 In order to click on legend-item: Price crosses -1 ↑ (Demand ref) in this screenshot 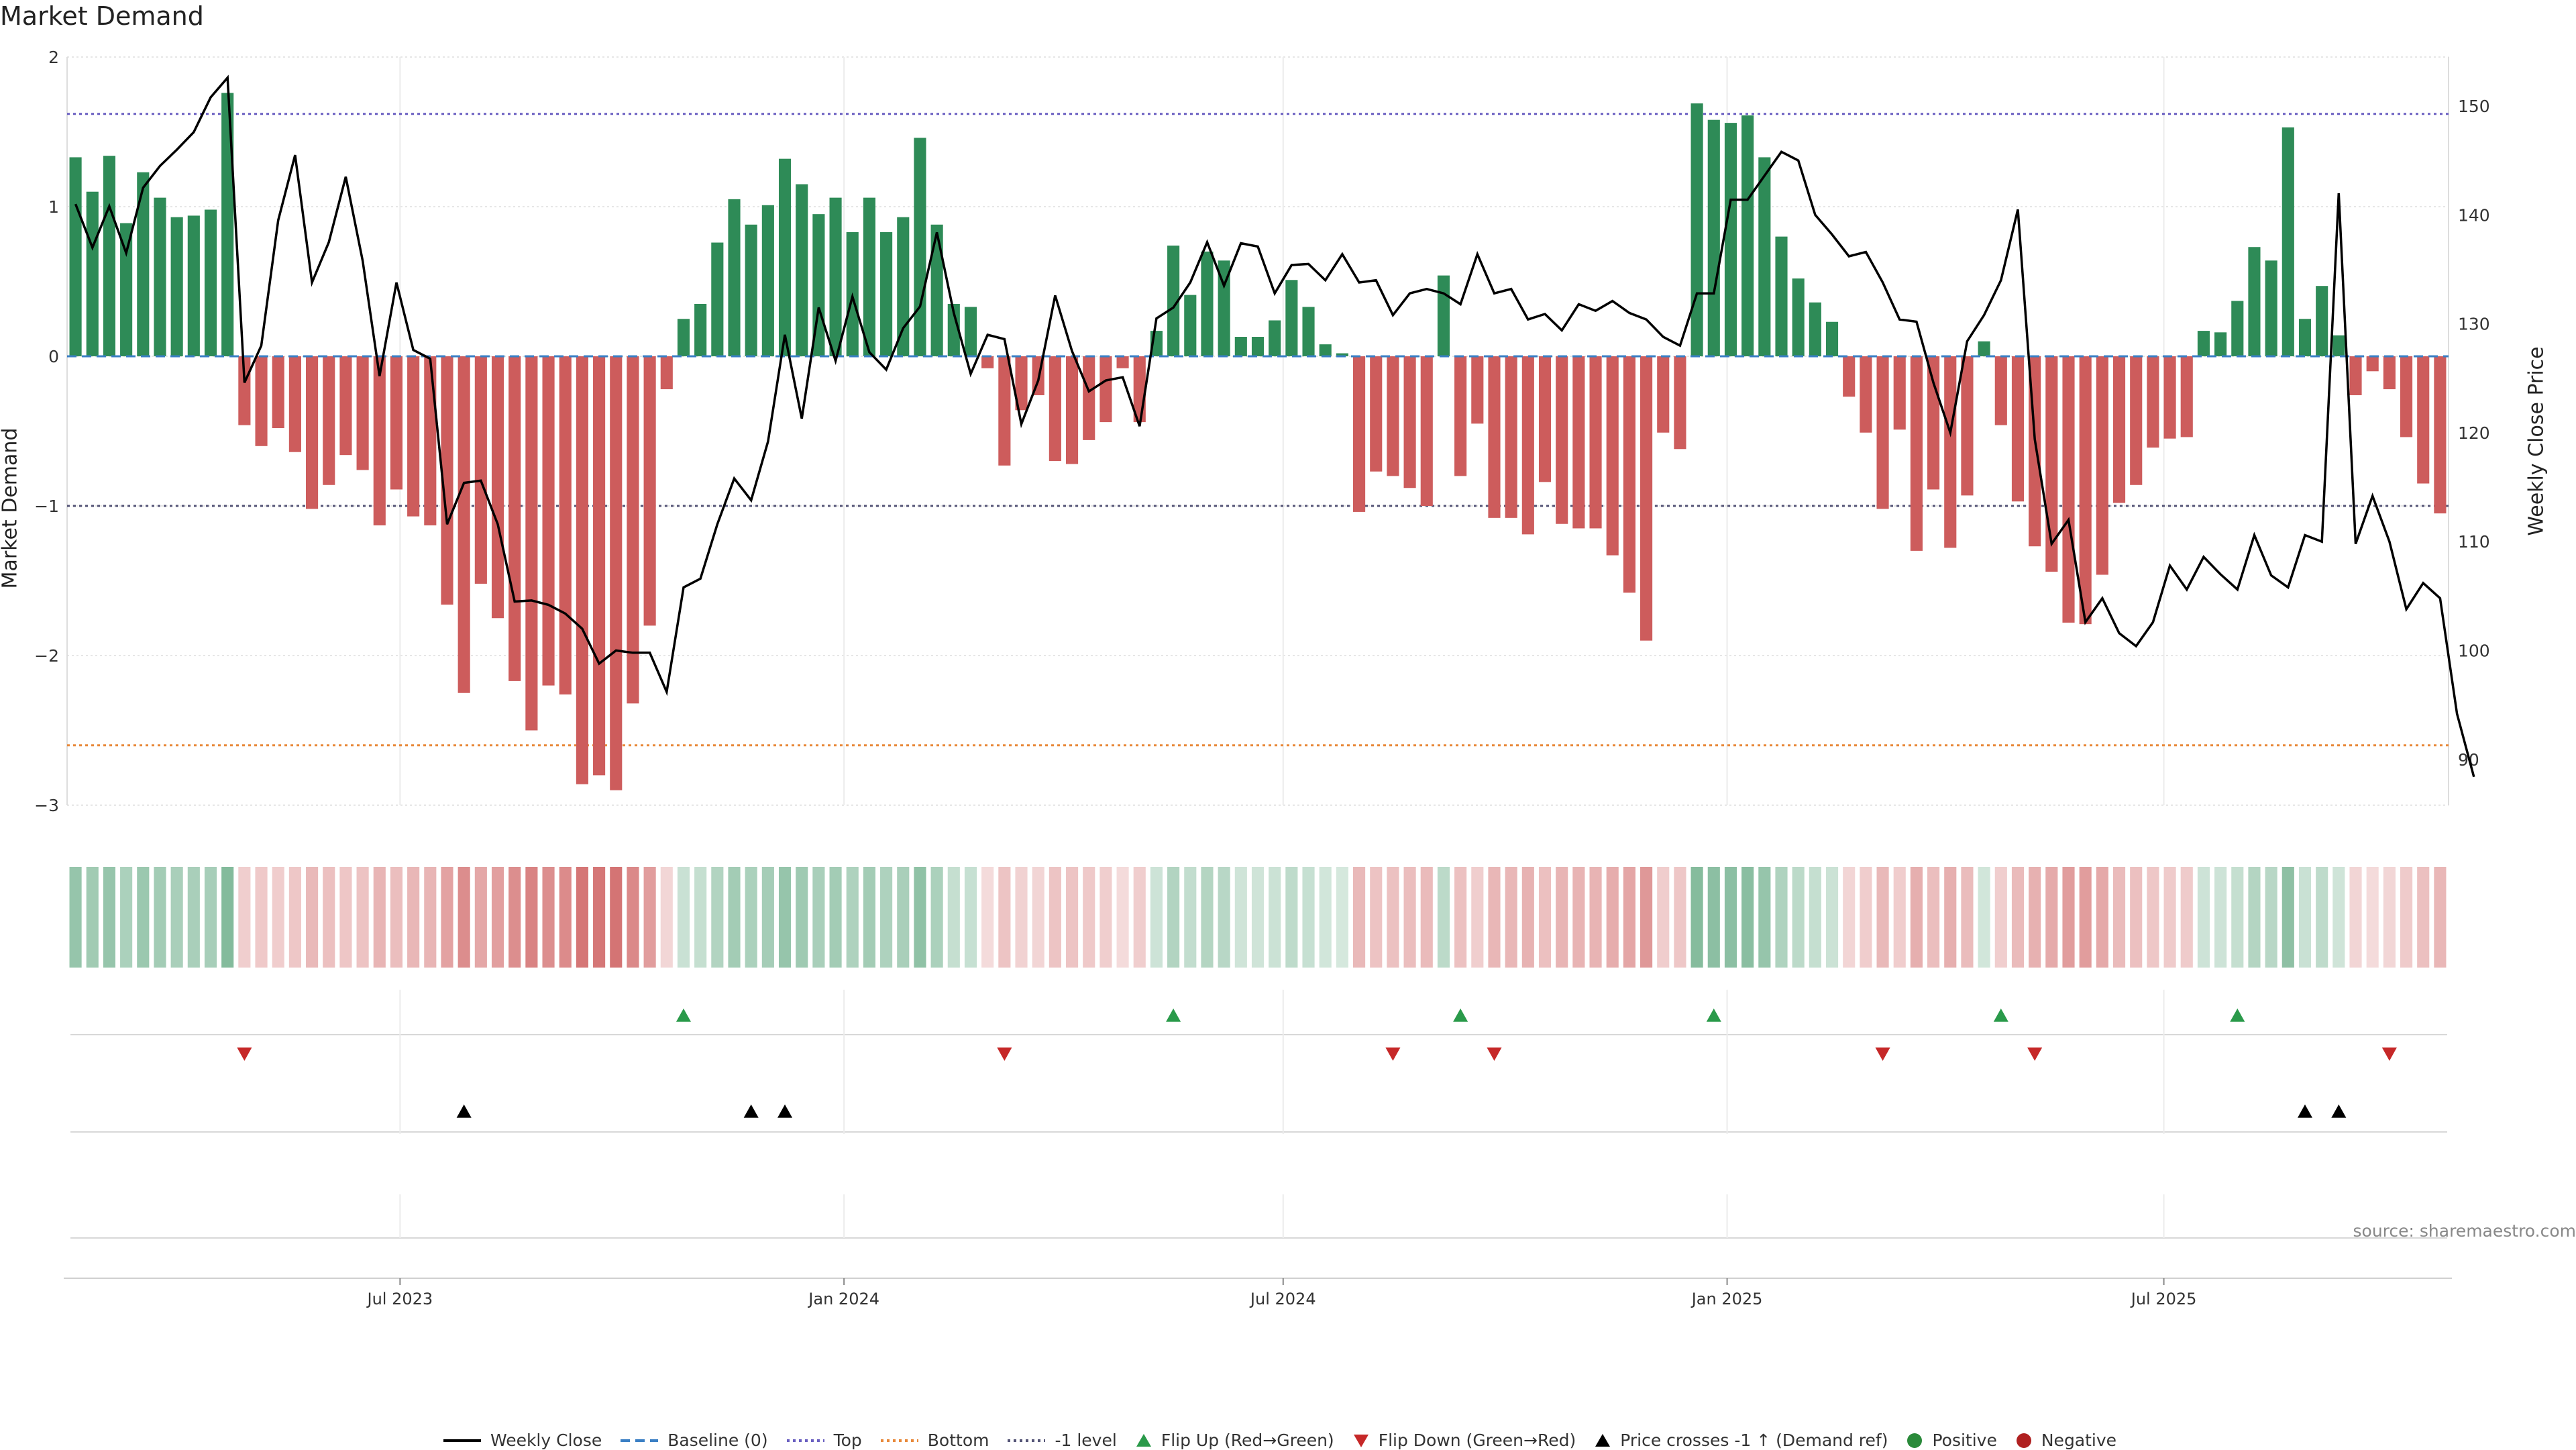, I will do `click(1740, 1440)`.